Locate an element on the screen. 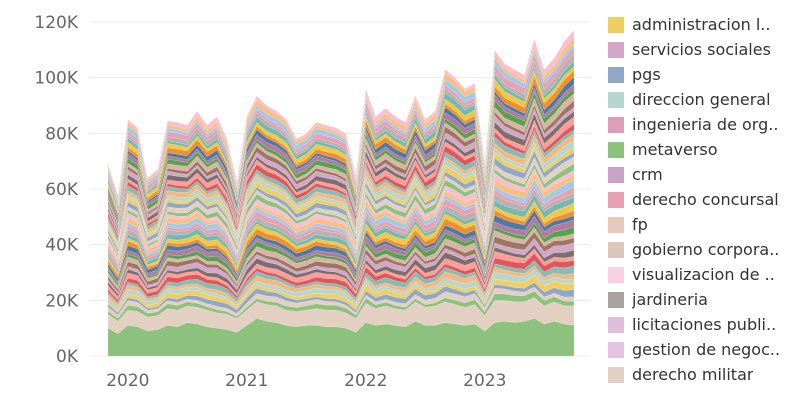 The image size is (802, 402). legend-item: metaverso is located at coordinates (703, 149).